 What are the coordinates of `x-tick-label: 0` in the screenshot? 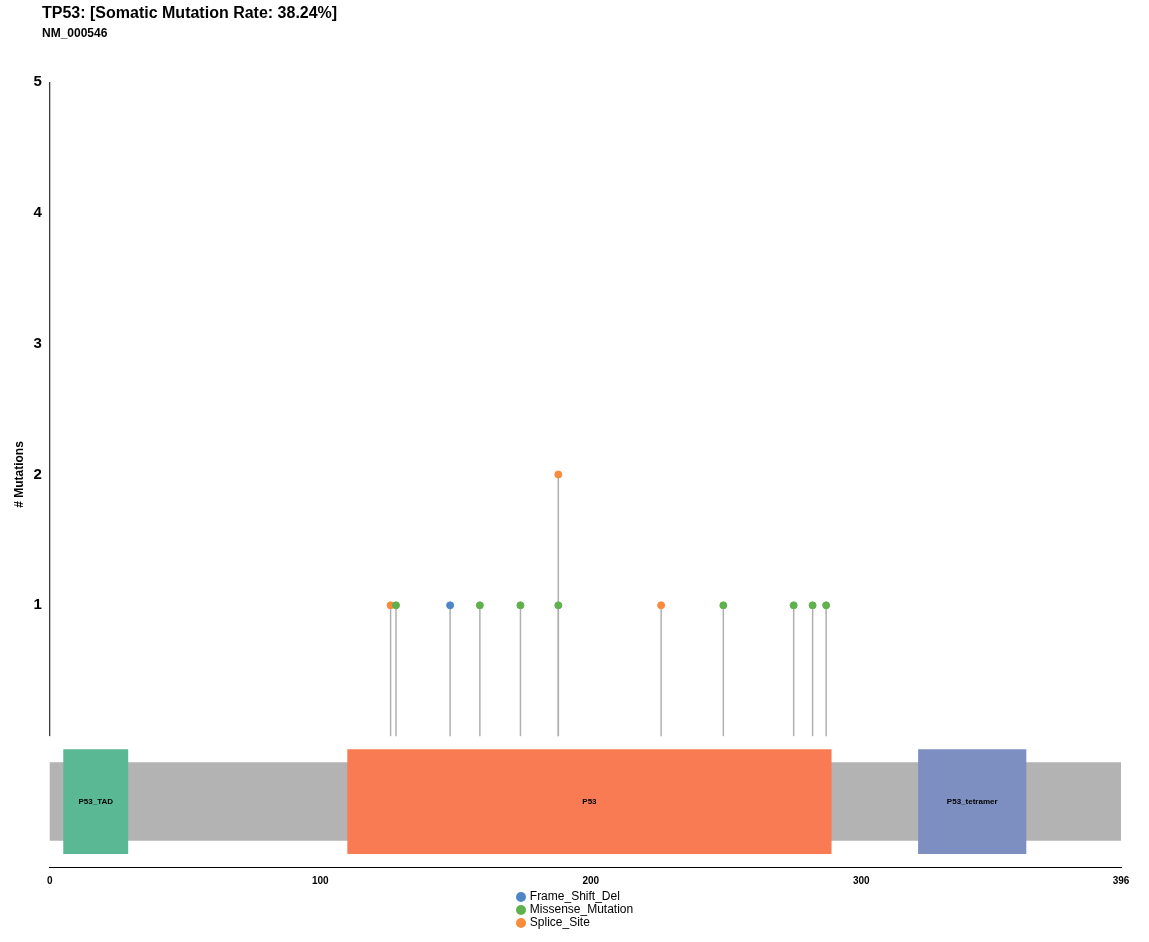 It's located at (49, 880).